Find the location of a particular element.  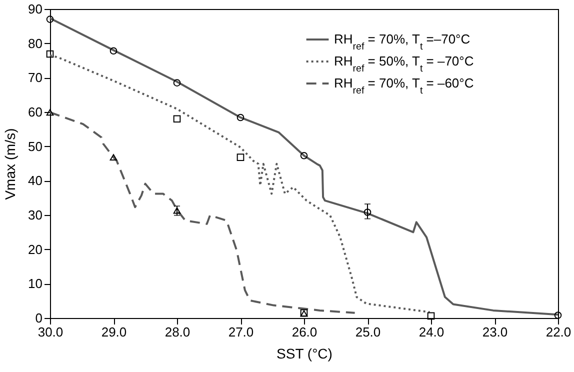

legend-label: RH$_{ref}$ = 70%, T$_{t}$ = –60°C is located at coordinates (404, 86).